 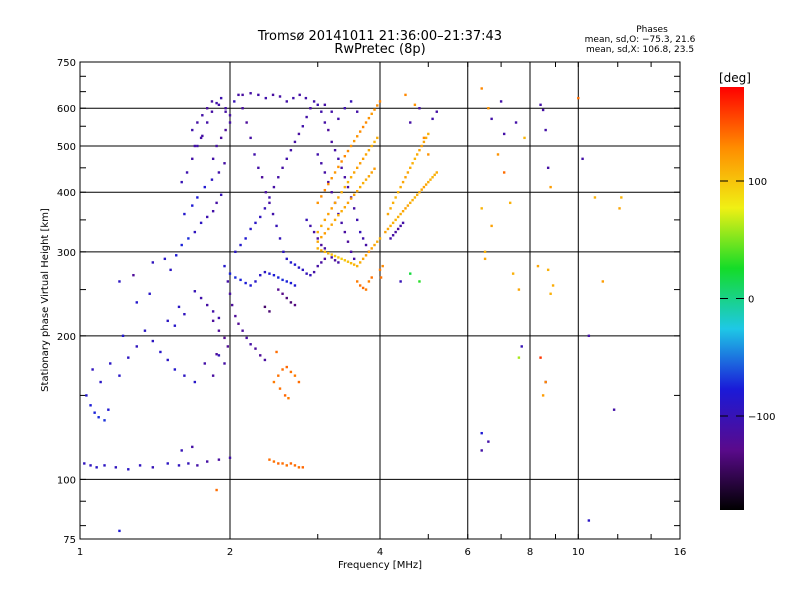 What do you see at coordinates (66, 193) in the screenshot?
I see `y-tick-label: 400` at bounding box center [66, 193].